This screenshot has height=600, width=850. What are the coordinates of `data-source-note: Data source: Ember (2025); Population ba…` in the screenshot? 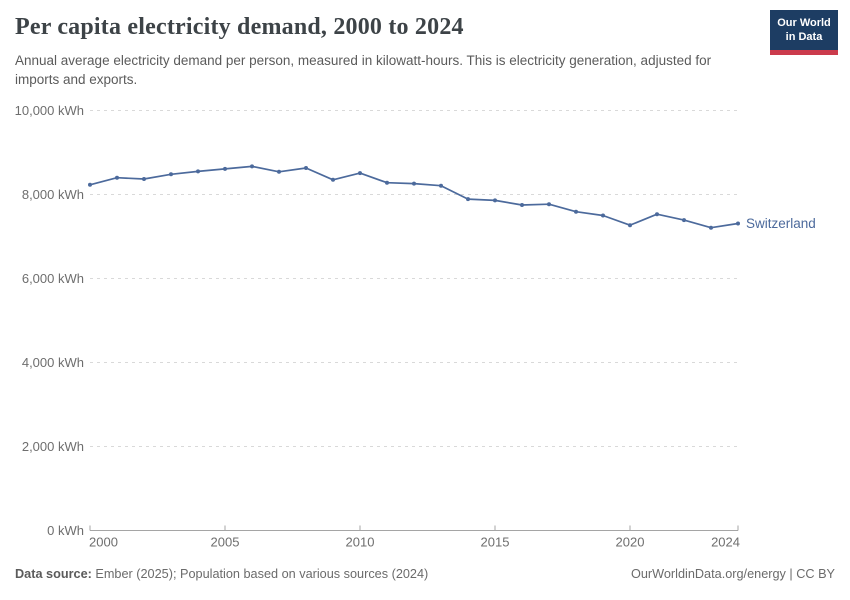 It's located at (221, 574).